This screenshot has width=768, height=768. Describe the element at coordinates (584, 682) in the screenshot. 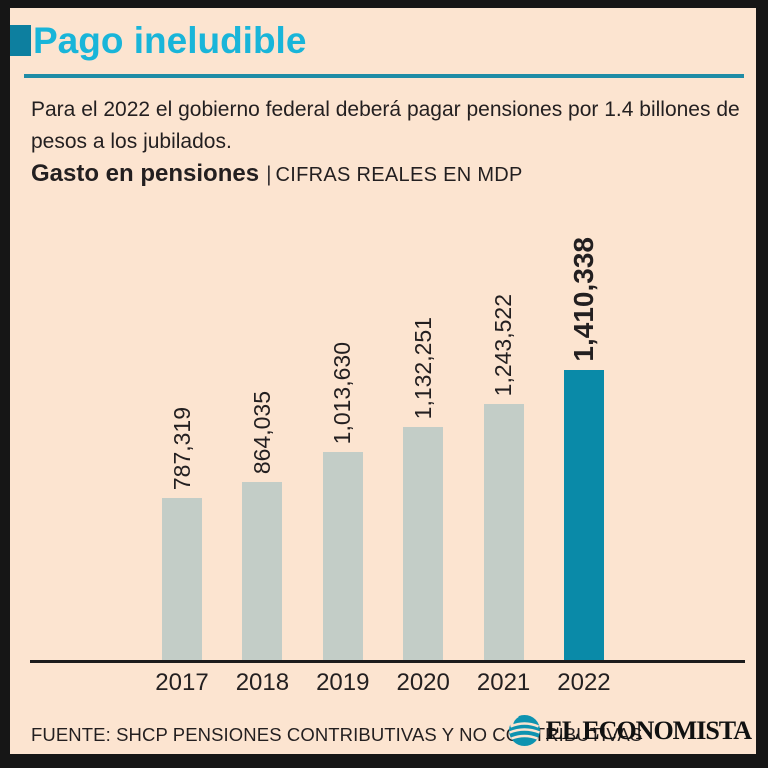

I see `x-tick-label-2022: 2022` at that location.